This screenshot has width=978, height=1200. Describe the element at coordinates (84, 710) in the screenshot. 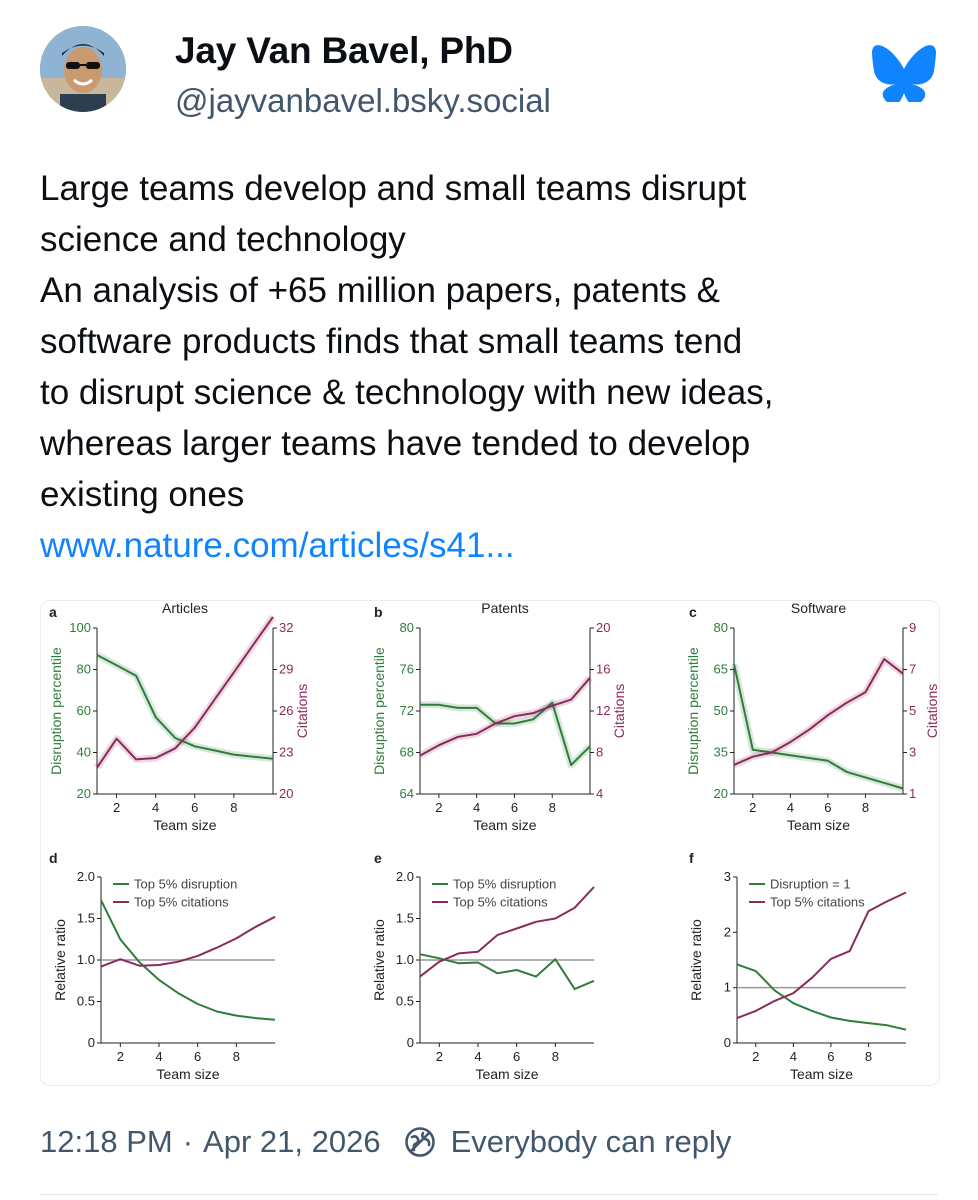

I see `y-tick-label: 60` at that location.